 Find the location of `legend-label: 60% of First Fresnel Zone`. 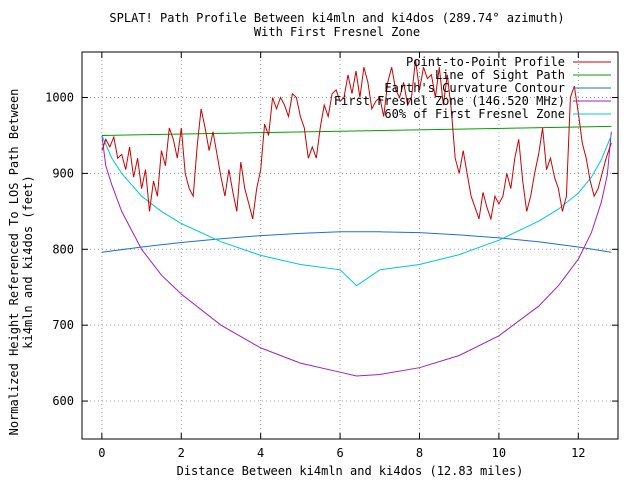

legend-label: 60% of First Fresnel Zone is located at coordinates (474, 114).